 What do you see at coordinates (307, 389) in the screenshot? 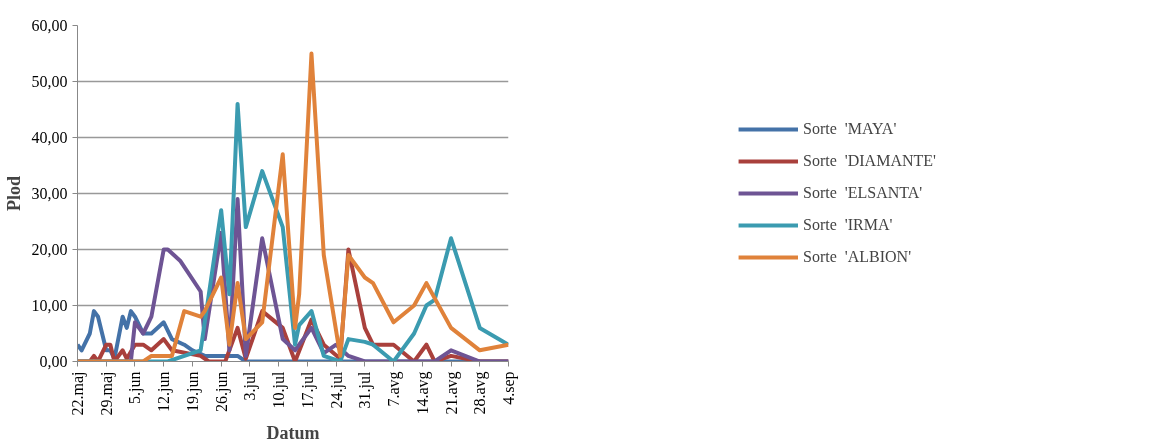
I see `x-tick-label: 17.jul` at bounding box center [307, 389].